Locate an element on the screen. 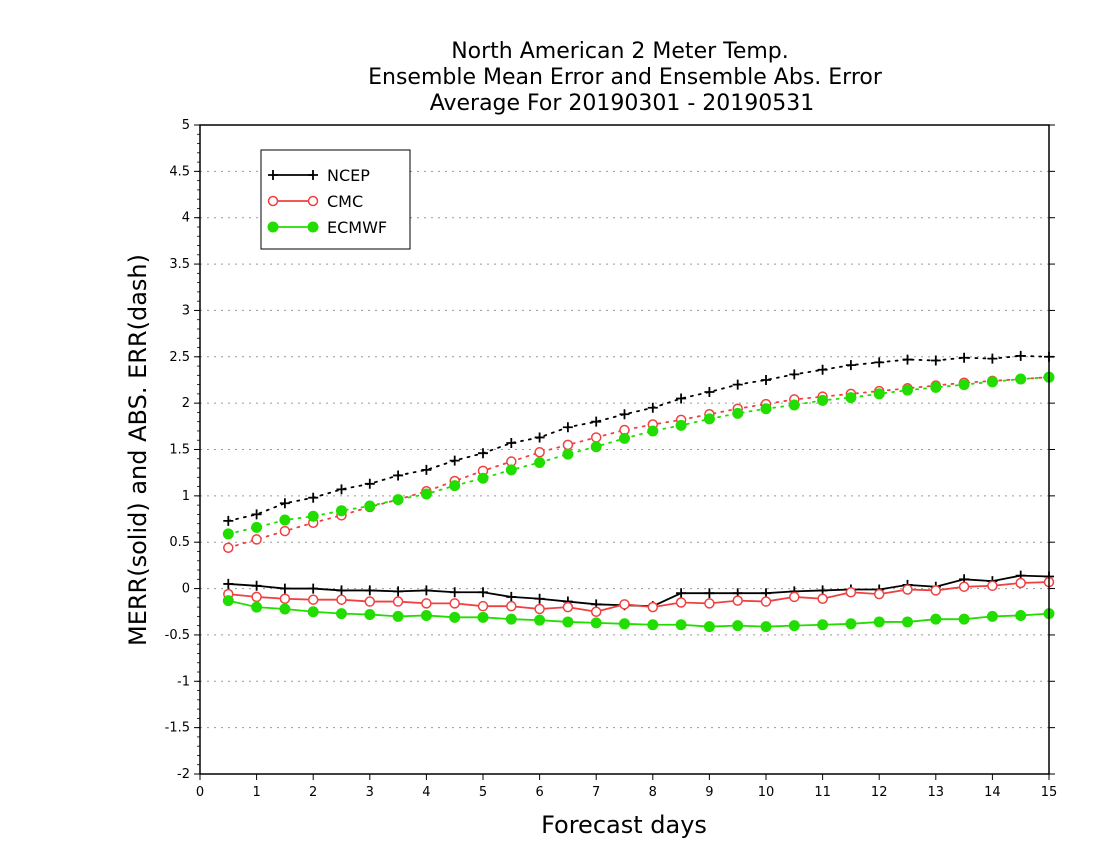  y-tick-label: 4 is located at coordinates (186, 218).